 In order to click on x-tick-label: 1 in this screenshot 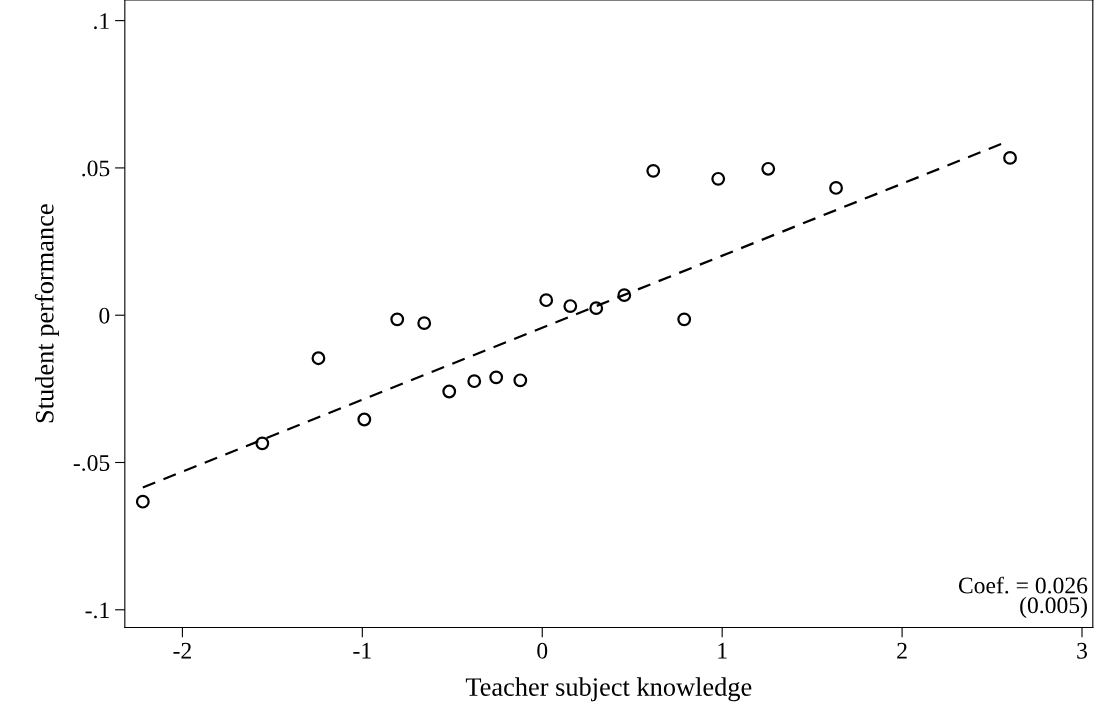, I will do `click(722, 650)`.